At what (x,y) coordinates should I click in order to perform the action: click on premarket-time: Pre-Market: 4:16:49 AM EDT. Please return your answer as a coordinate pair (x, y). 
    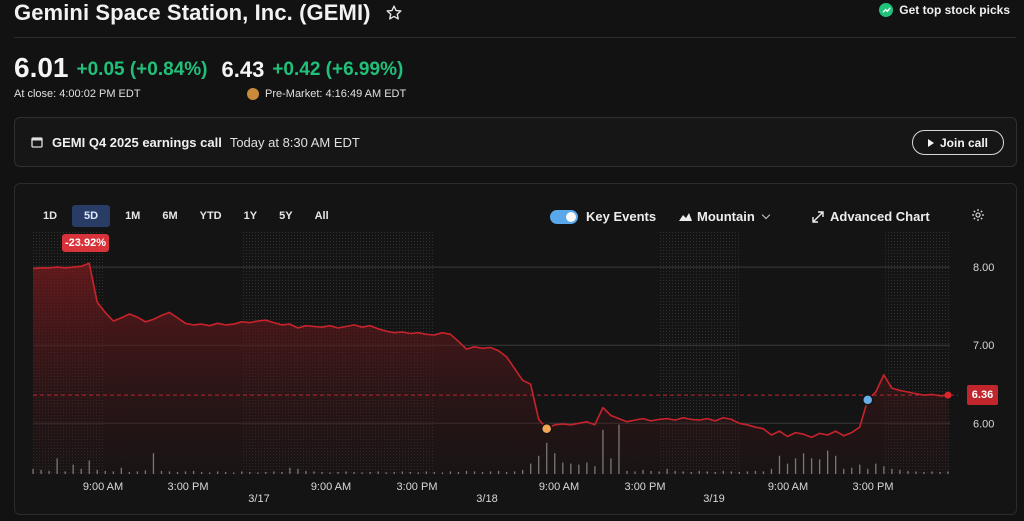
    Looking at the image, I should click on (336, 94).